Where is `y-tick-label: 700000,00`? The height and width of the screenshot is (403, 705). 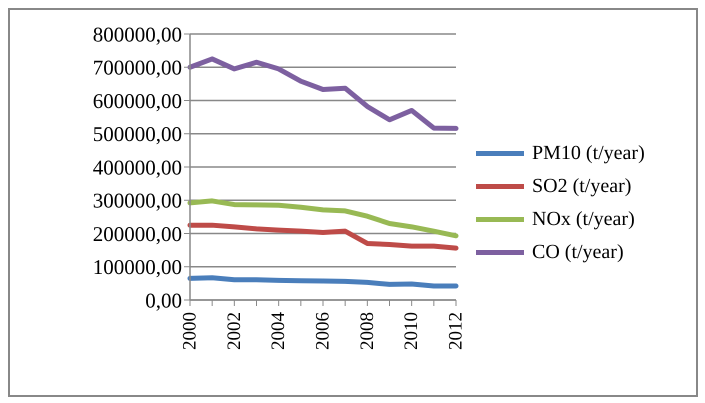
y-tick-label: 700000,00 is located at coordinates (137, 68).